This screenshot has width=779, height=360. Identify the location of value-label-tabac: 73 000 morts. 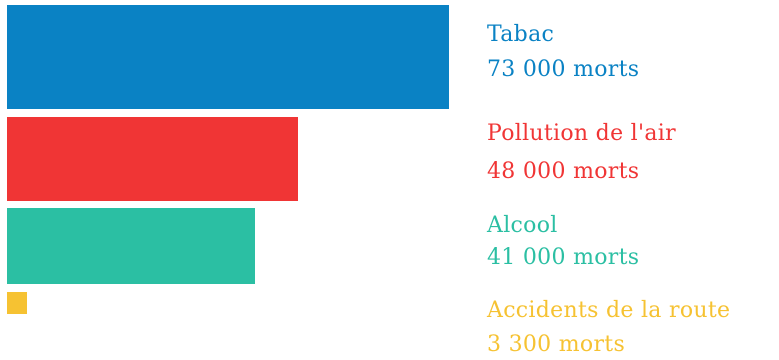
(563, 69).